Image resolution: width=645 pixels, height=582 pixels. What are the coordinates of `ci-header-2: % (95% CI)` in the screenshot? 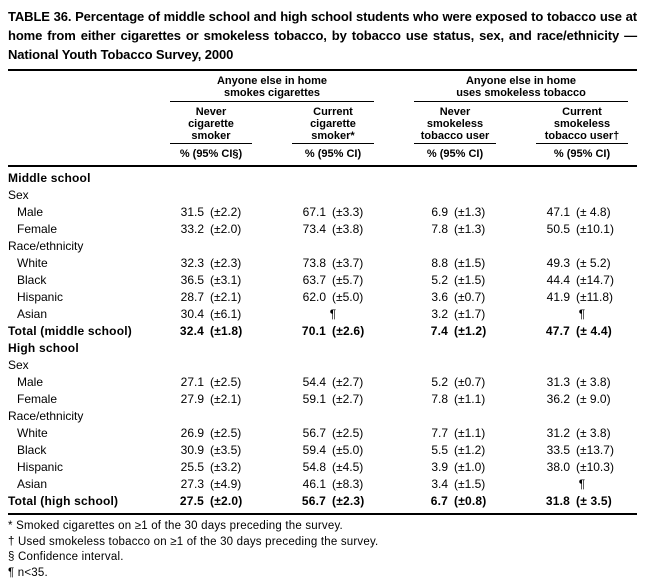 It's located at (333, 154).